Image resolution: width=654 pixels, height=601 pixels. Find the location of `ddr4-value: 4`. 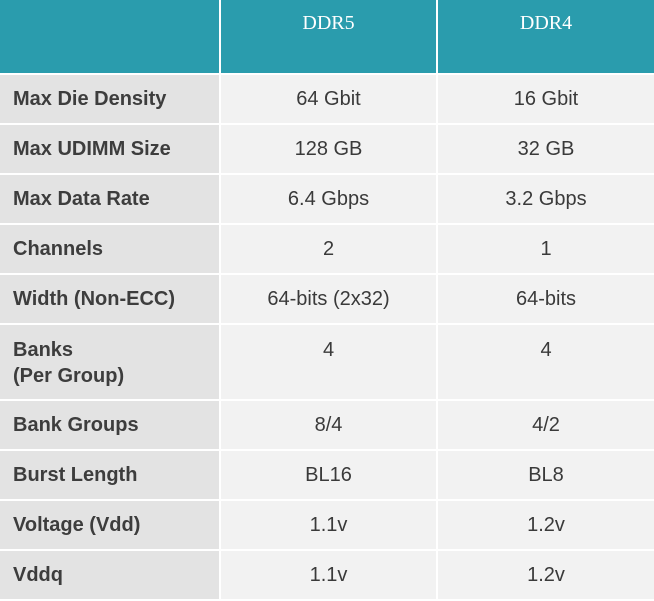

ddr4-value: 4 is located at coordinates (545, 362).